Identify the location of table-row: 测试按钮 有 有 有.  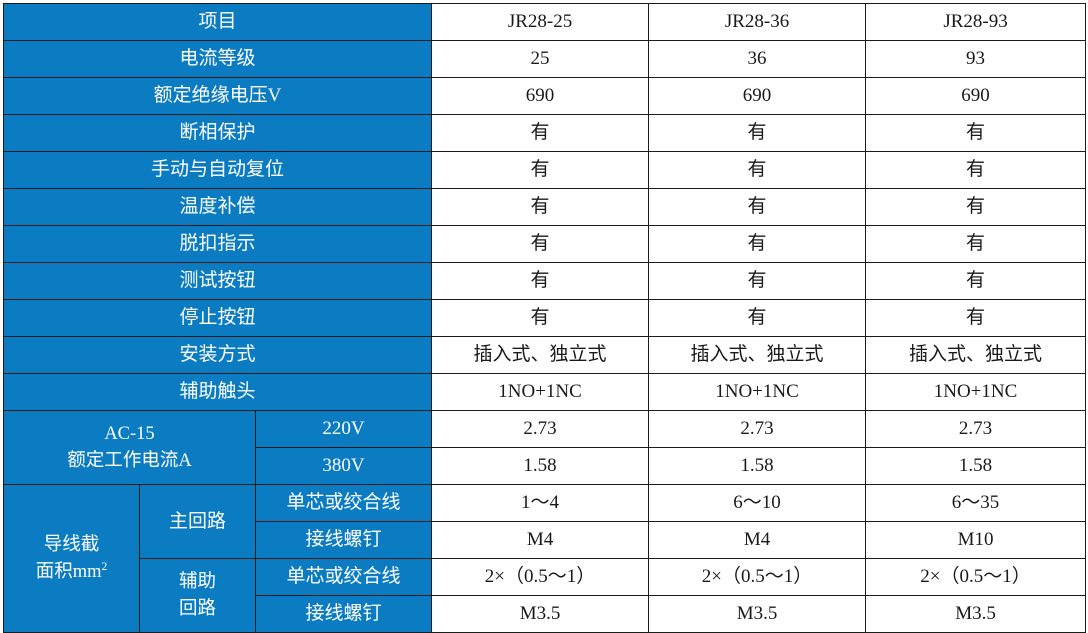
(544, 281).